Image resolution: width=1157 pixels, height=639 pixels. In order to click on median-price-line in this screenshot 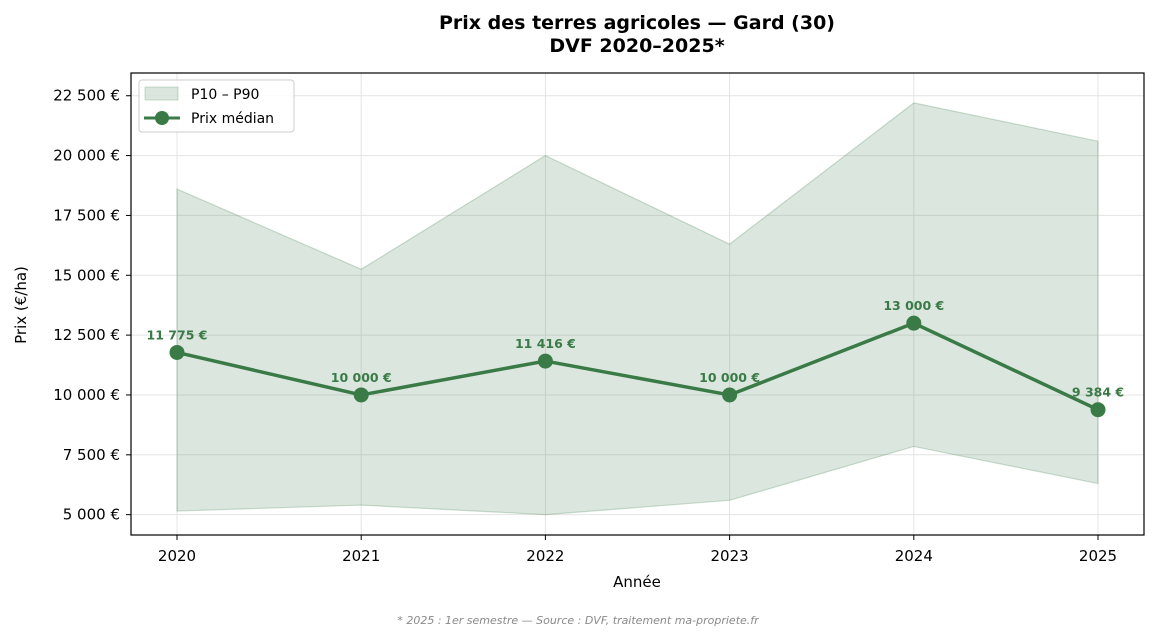, I will do `click(637, 366)`.